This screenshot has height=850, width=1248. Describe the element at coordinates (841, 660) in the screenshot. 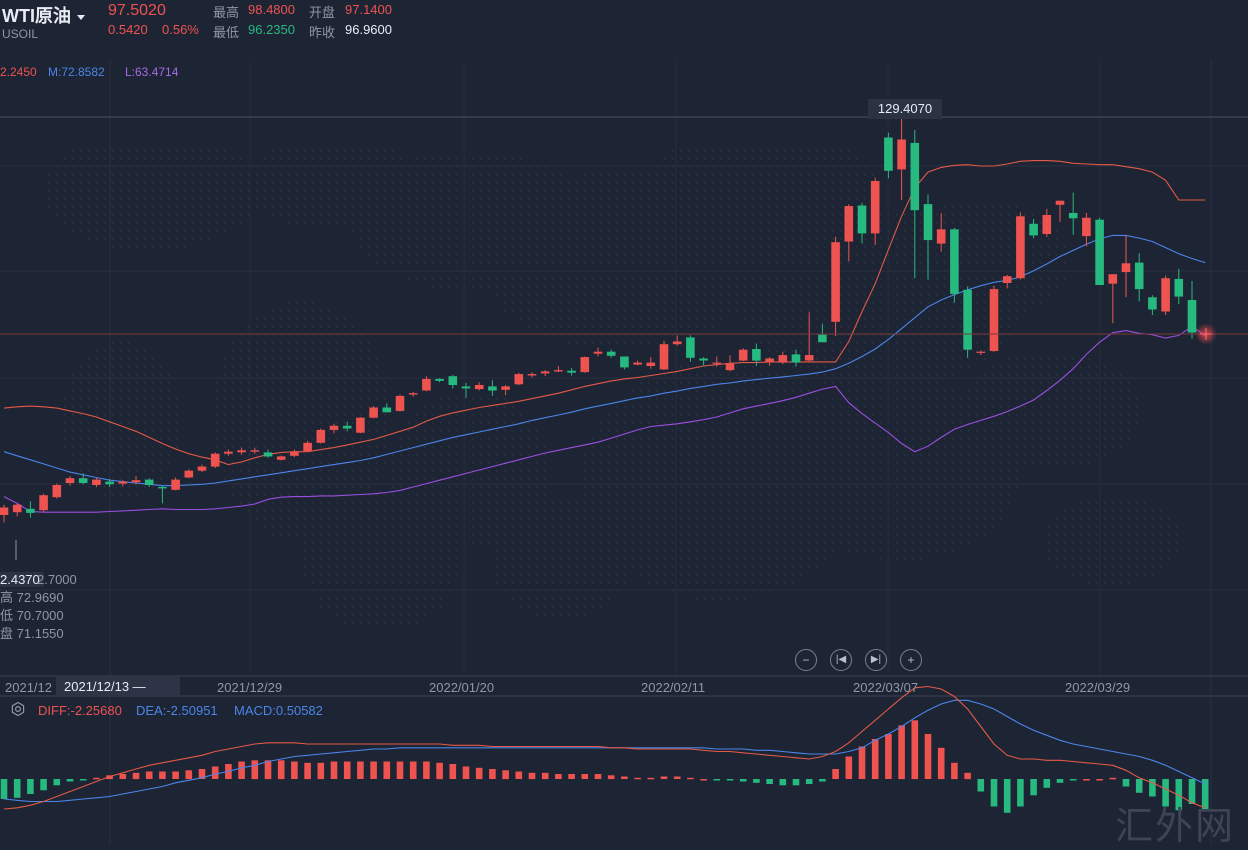

I see `scroll-to-start-button: |◀` at that location.